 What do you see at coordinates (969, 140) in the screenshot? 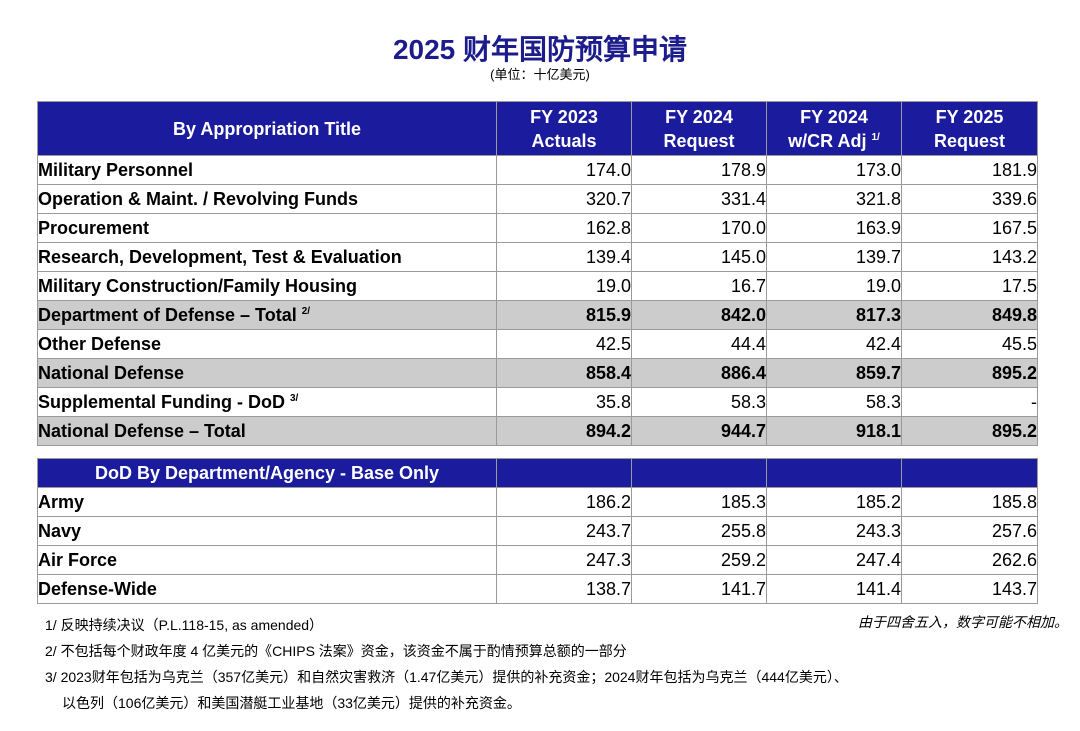
I see `header-fy2025-line2: Request` at bounding box center [969, 140].